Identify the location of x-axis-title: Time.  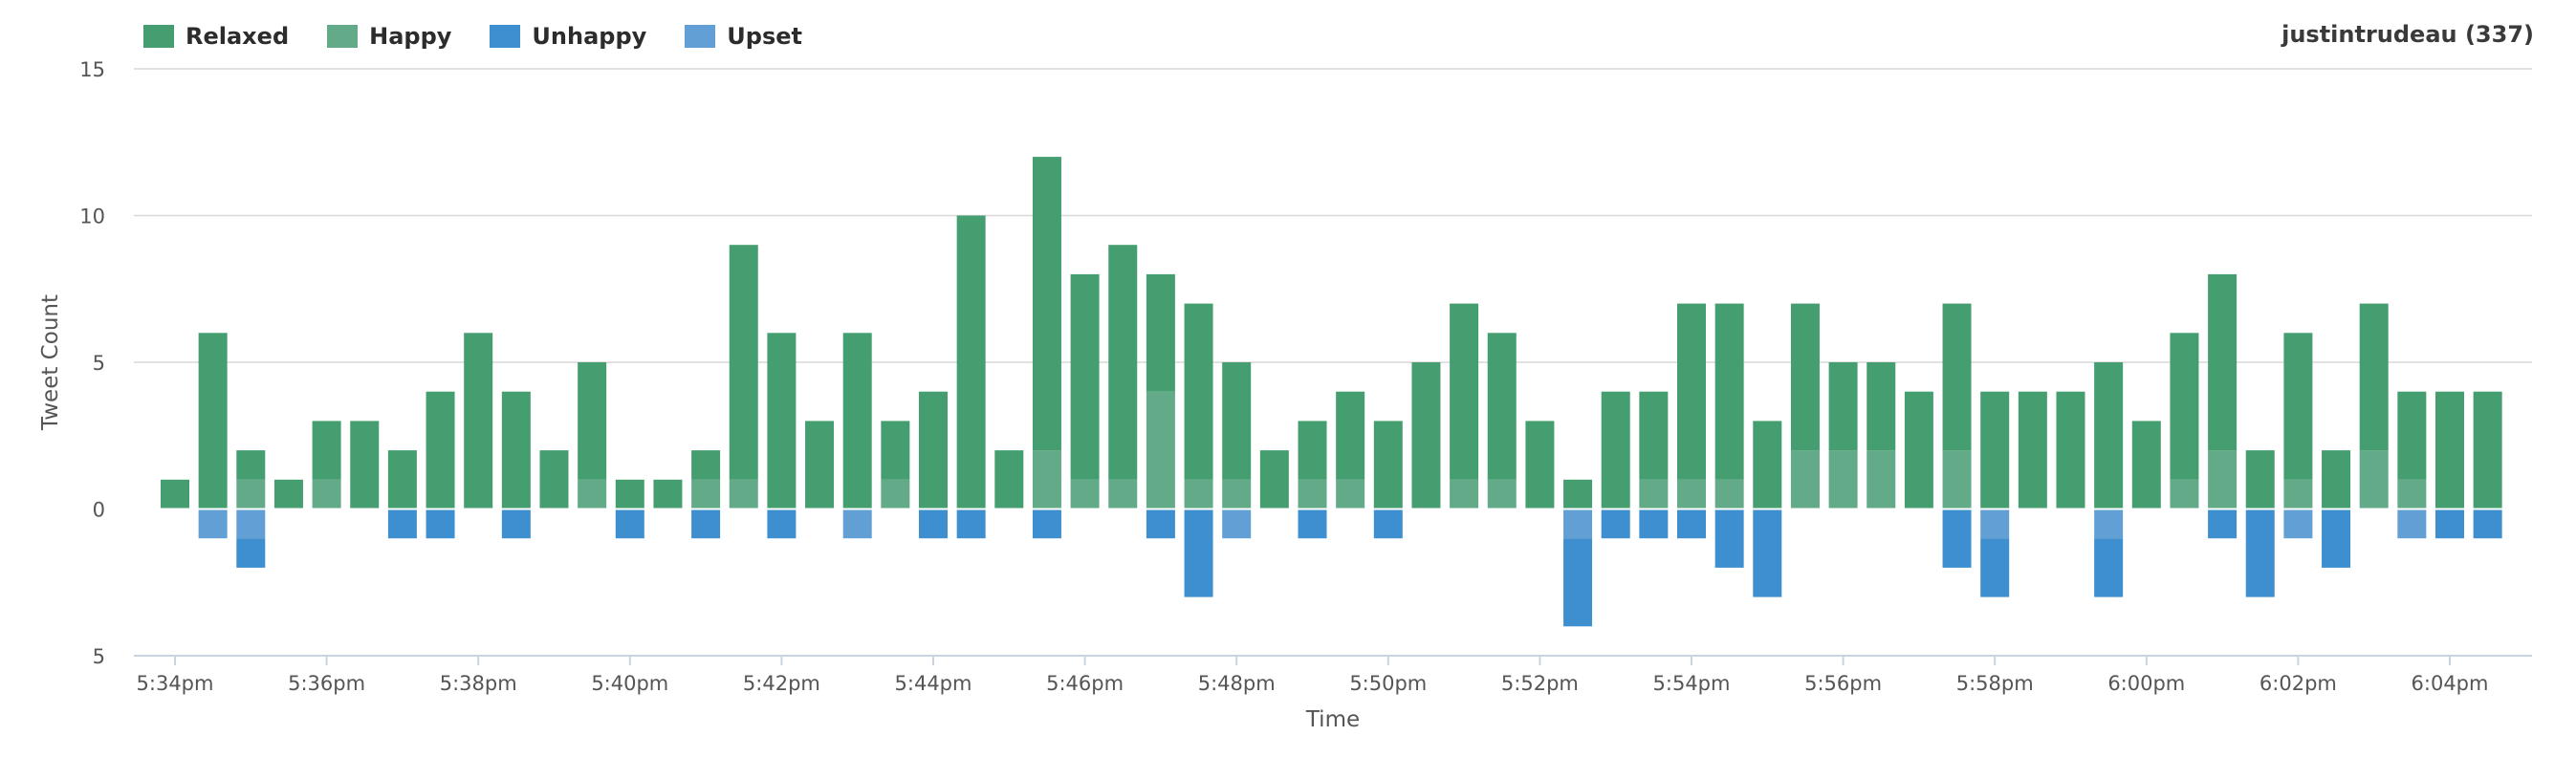
(1332, 719).